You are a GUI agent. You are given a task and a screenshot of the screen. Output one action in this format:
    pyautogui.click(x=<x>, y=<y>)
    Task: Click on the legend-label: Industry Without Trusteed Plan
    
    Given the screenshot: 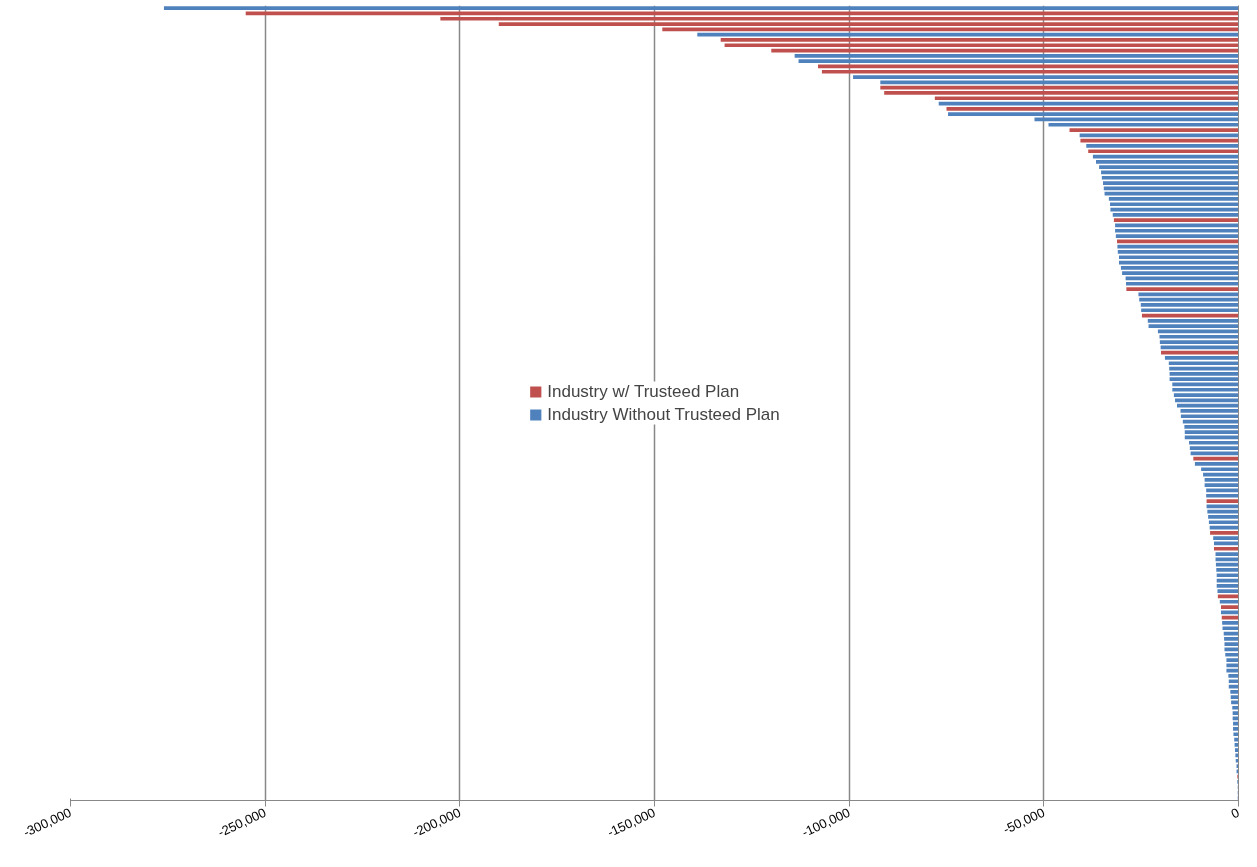 What is the action you would take?
    pyautogui.click(x=663, y=414)
    